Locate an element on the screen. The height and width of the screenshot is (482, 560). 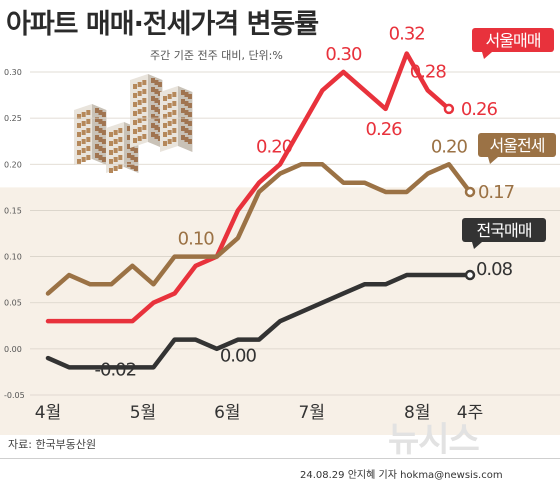
data-label: 0.08 is located at coordinates (494, 269).